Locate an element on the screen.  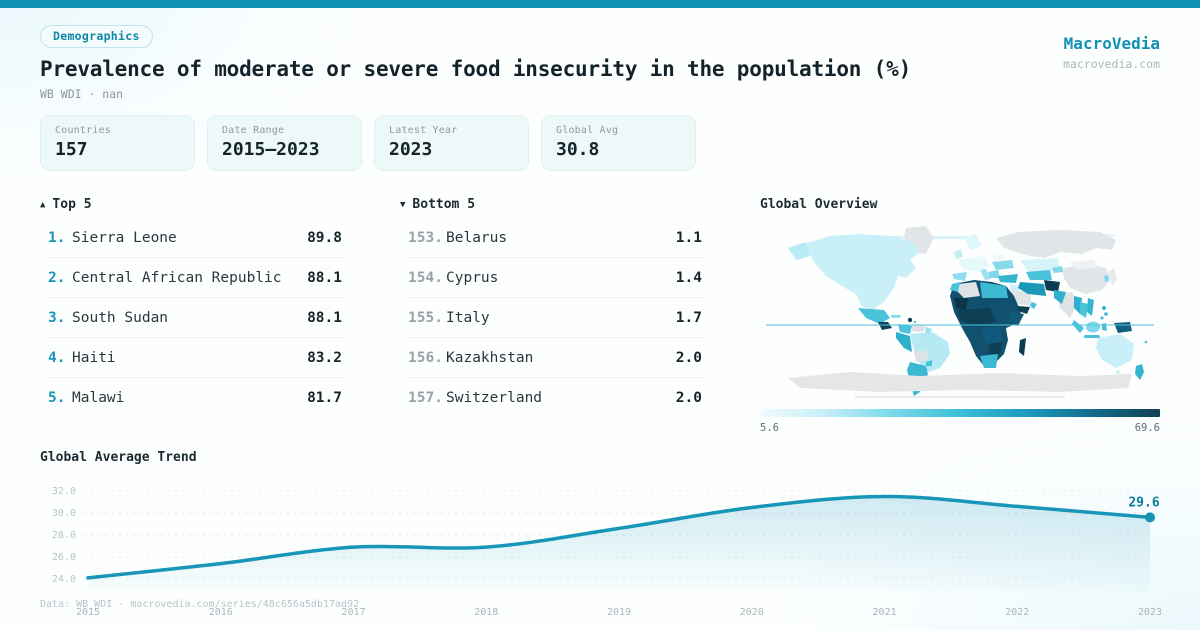
country-value: 89.8 is located at coordinates (324, 237).